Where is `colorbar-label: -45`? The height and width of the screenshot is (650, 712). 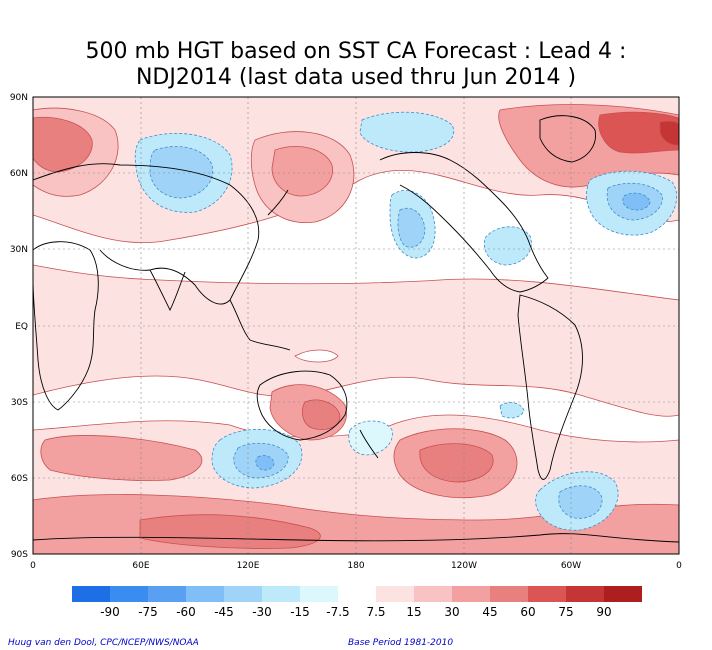 colorbar-label: -45 is located at coordinates (224, 612).